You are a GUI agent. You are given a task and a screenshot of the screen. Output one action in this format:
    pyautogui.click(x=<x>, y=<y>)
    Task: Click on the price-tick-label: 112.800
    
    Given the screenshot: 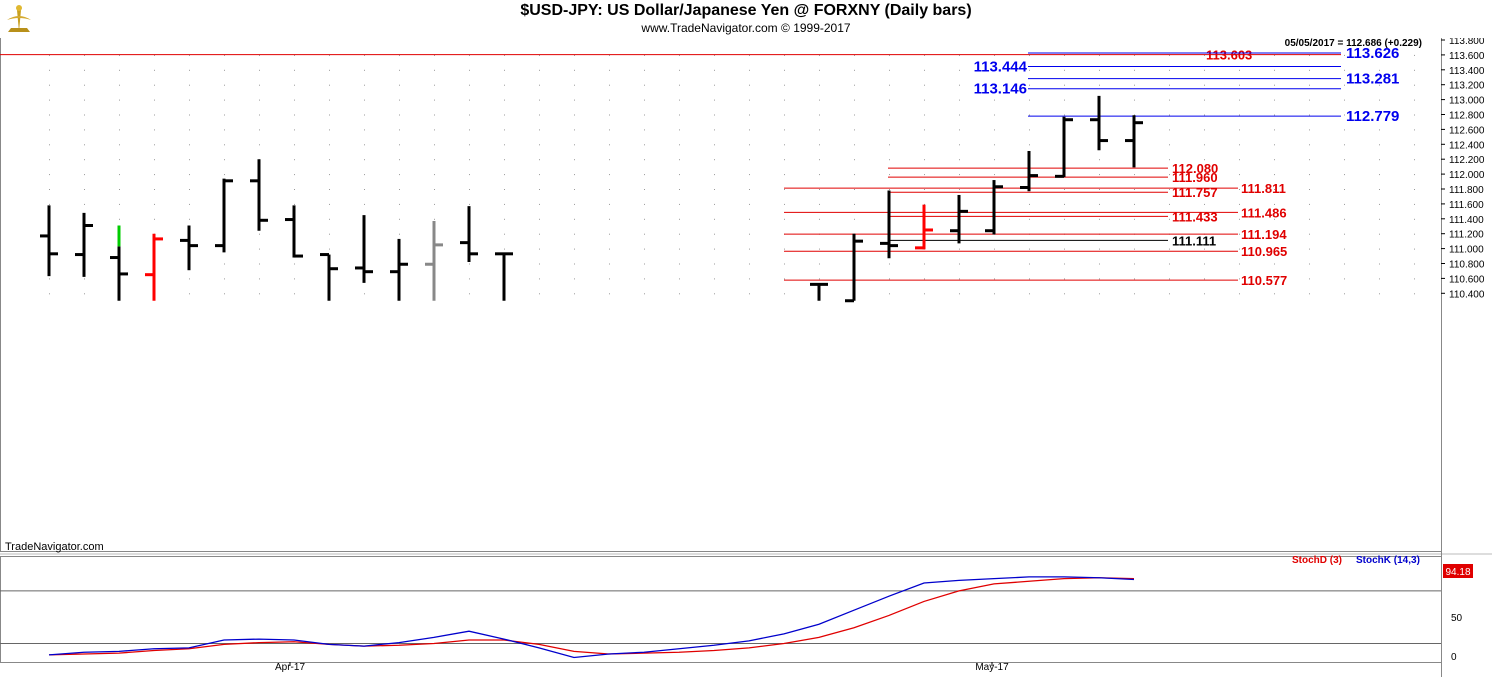 What is the action you would take?
    pyautogui.click(x=1467, y=116)
    